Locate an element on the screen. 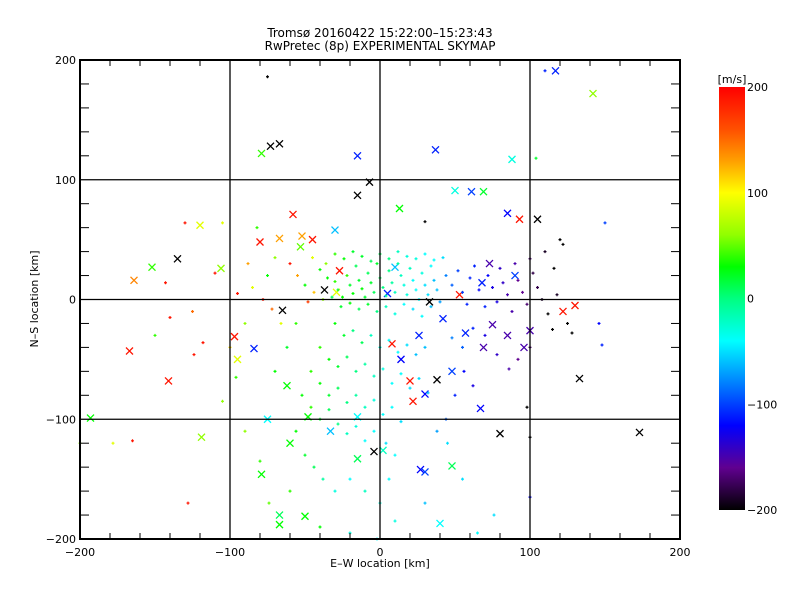  colorbar-tick-label: −100 is located at coordinates (762, 404).